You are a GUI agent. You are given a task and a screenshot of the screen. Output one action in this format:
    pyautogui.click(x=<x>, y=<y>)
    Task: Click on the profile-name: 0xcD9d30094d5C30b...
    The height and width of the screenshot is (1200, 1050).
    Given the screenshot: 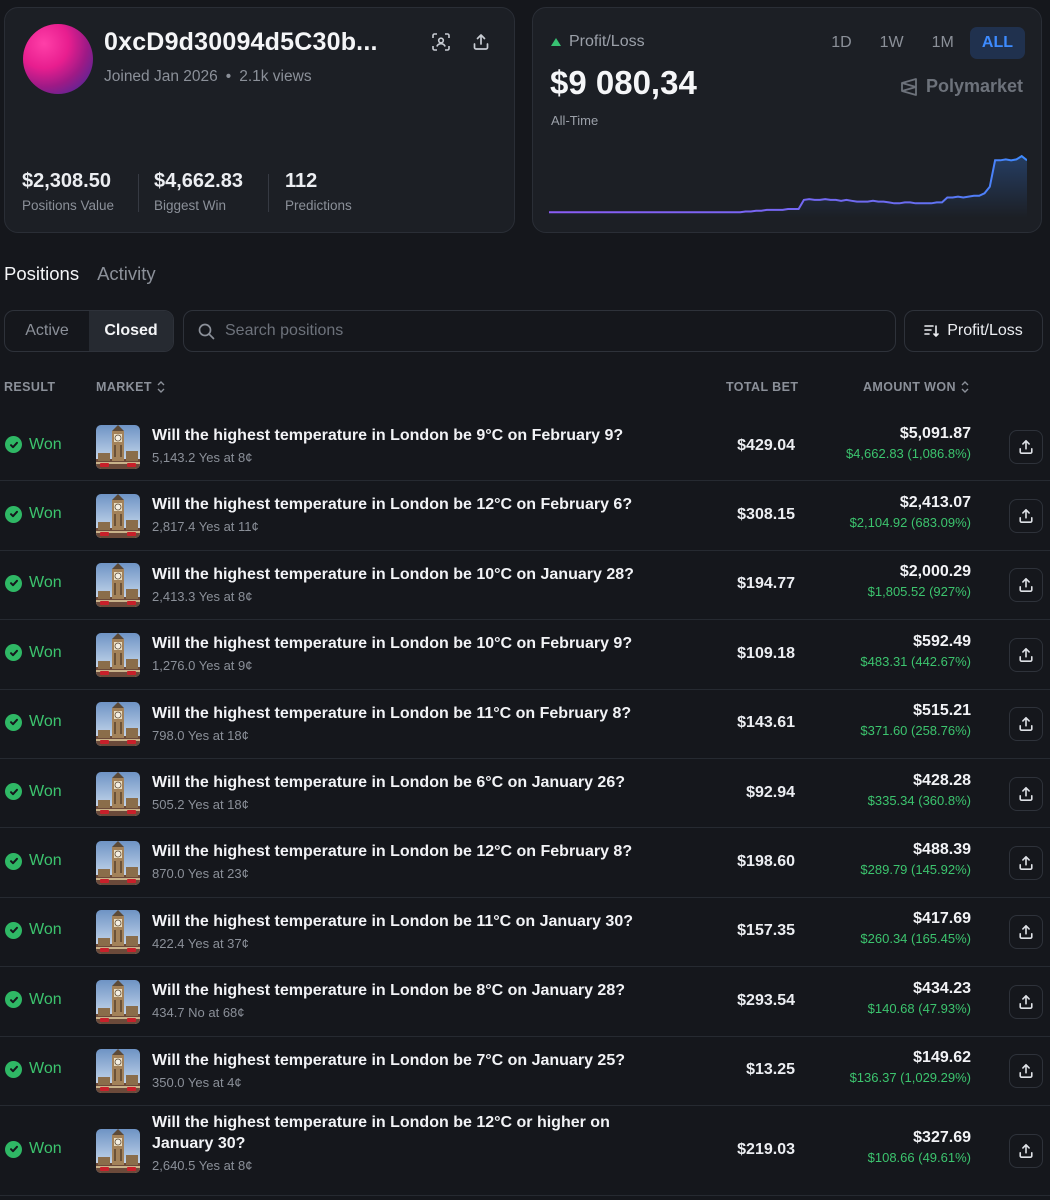 What is the action you would take?
    pyautogui.click(x=241, y=42)
    